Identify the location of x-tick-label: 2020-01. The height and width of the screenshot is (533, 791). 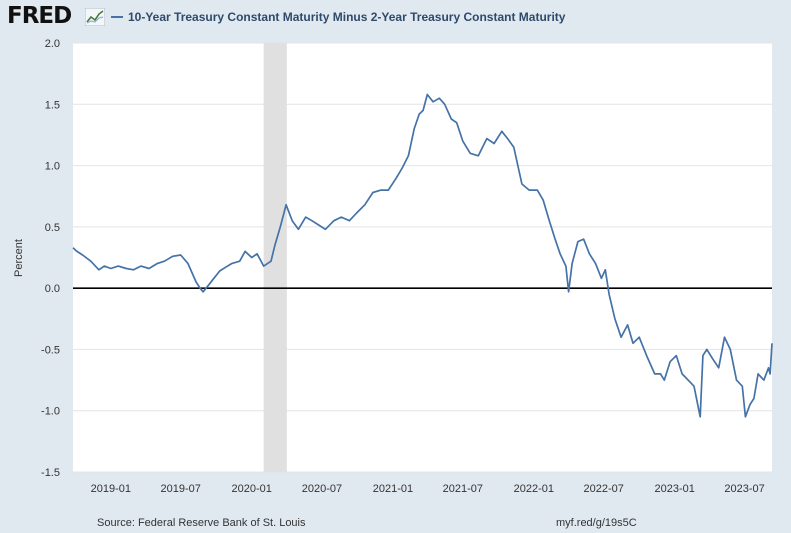
(252, 489).